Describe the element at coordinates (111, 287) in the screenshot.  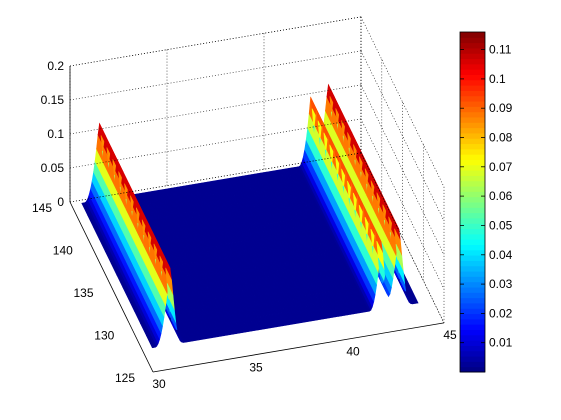
I see `y-axis-line` at that location.